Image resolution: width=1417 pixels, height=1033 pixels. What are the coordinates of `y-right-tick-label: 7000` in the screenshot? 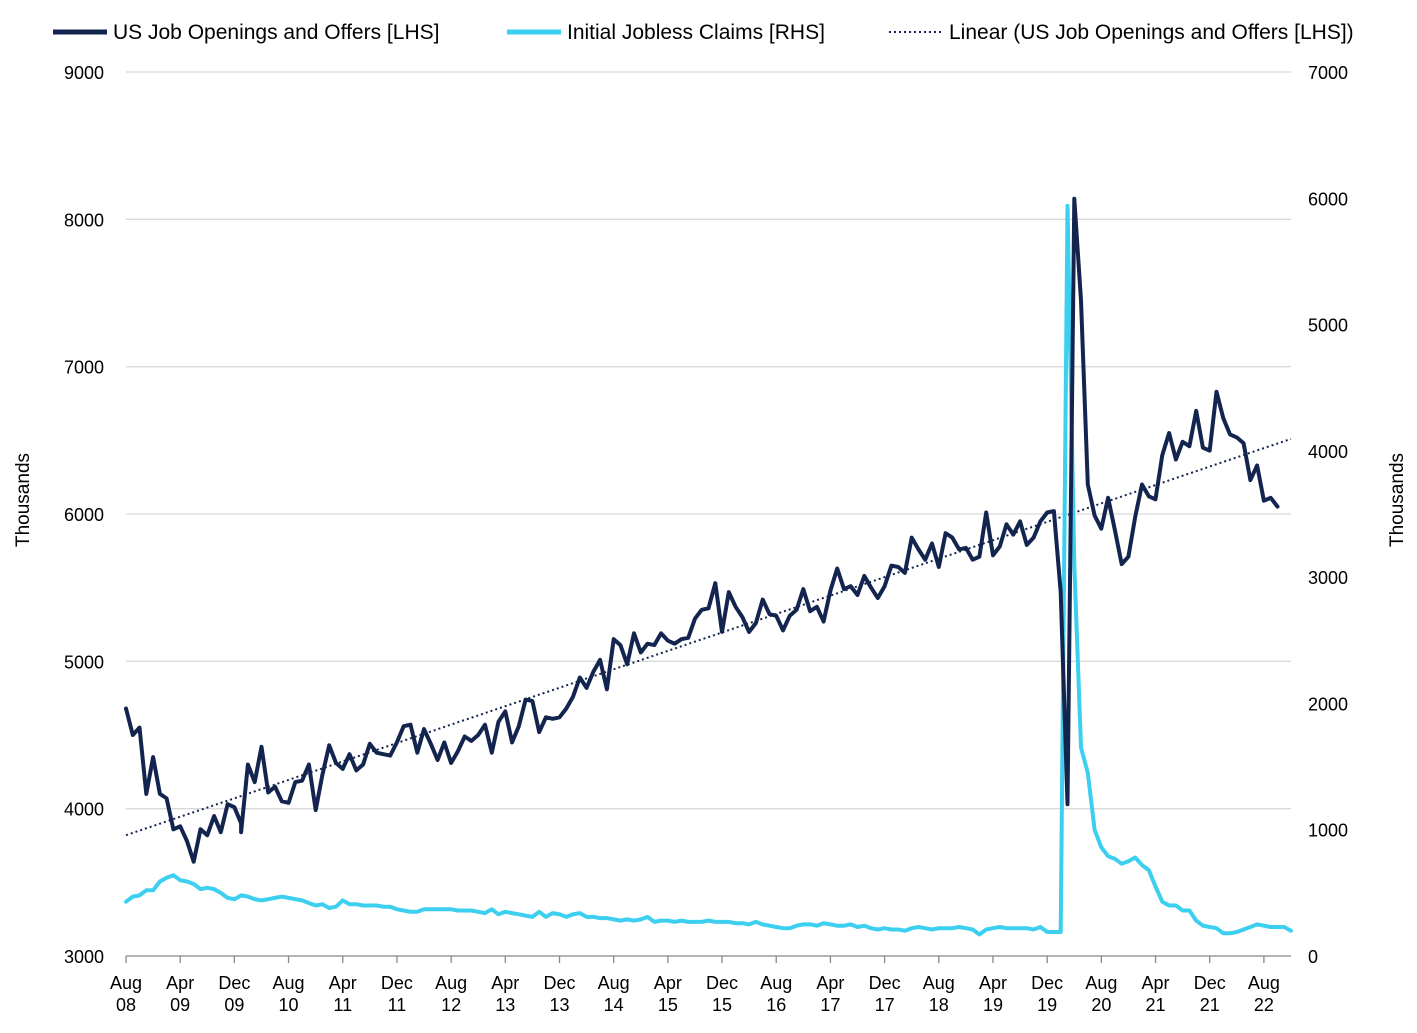 It's located at (1328, 73).